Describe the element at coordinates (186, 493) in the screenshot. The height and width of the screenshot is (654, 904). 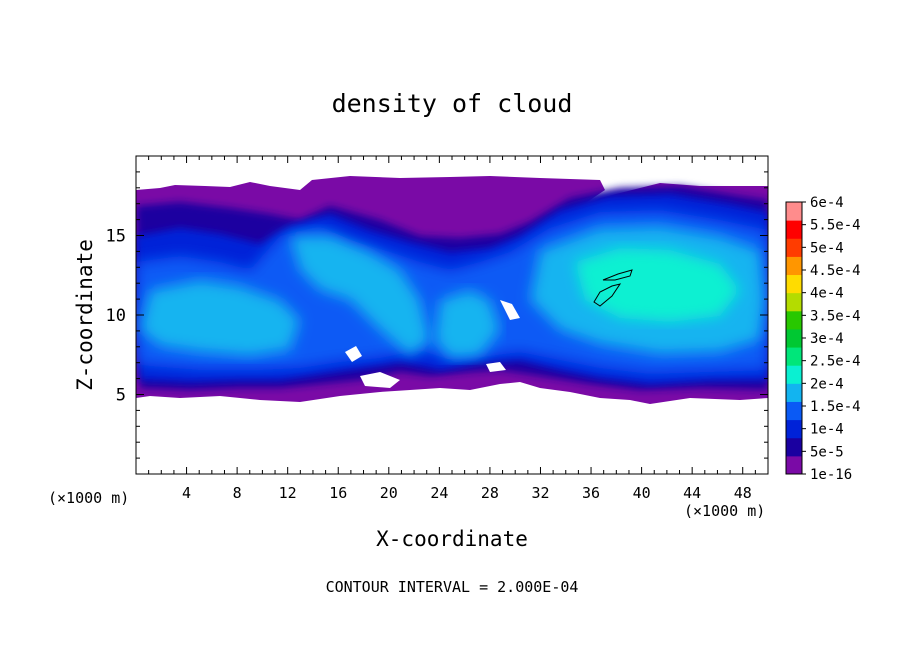
I see `x-tick-label: 4` at that location.